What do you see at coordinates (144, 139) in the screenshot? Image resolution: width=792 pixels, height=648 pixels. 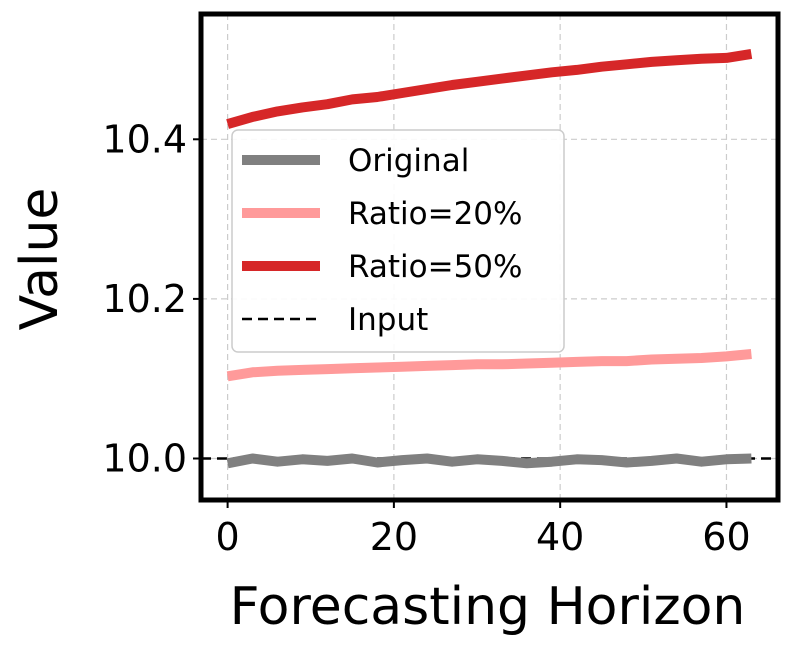 I see `y-tick-label: 10.4` at bounding box center [144, 139].